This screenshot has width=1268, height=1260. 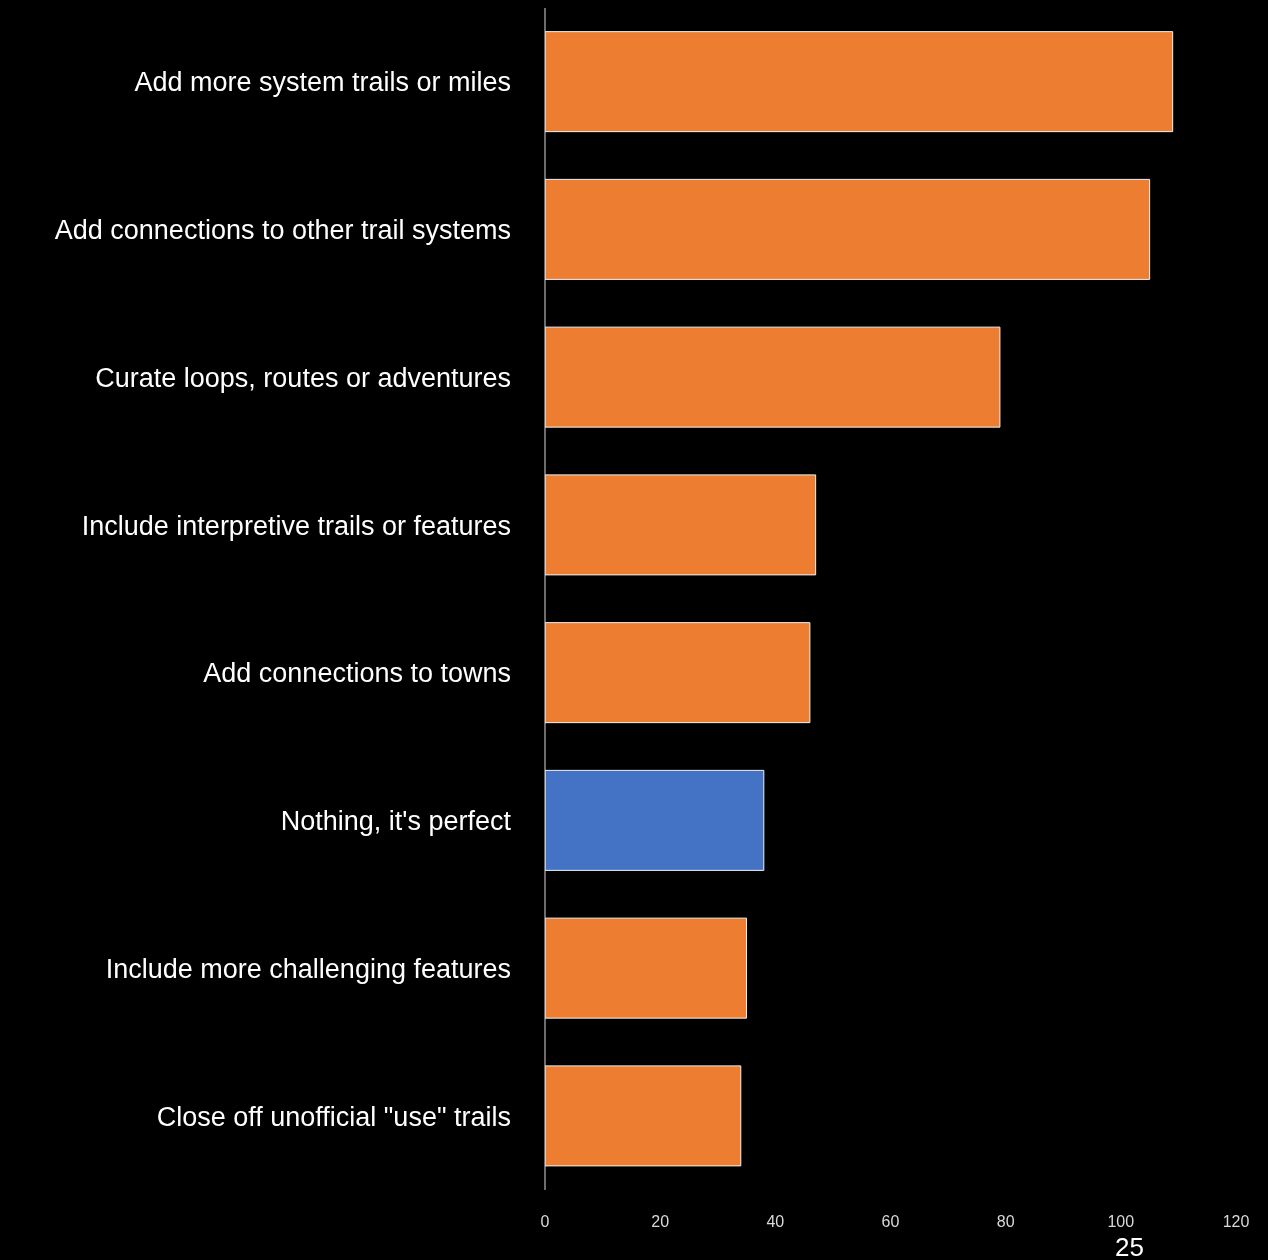 I want to click on x-tick-label: 20, so click(x=660, y=1222).